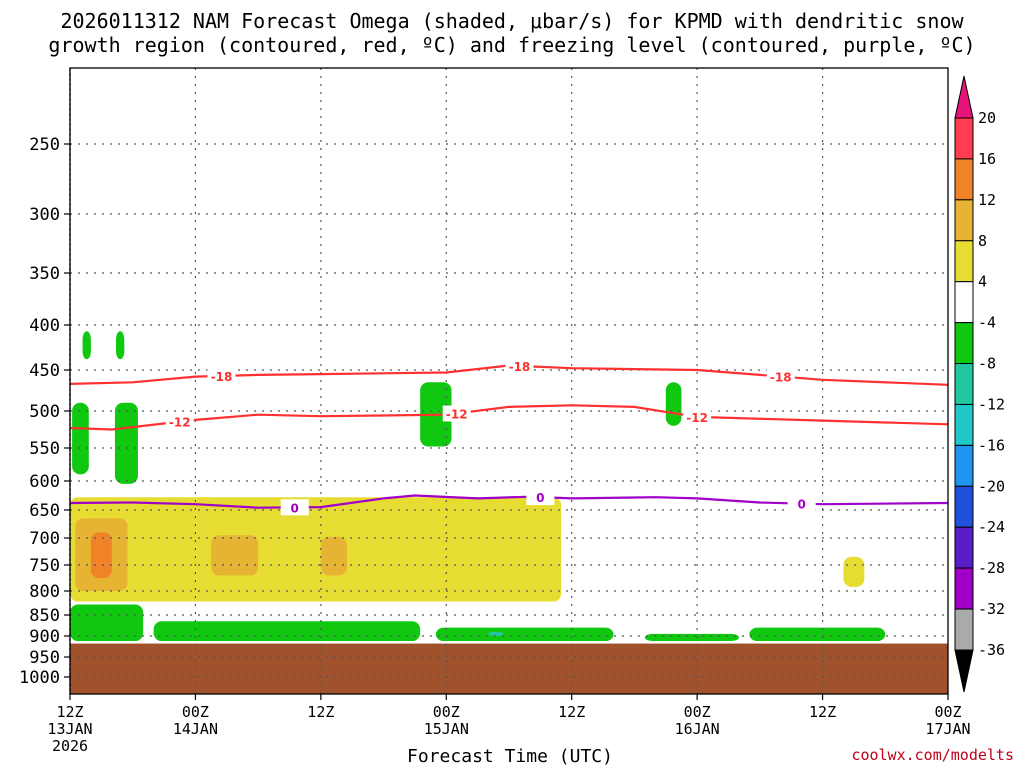 The height and width of the screenshot is (768, 1024). What do you see at coordinates (979, 384) in the screenshot?
I see `colorbar: 20 16 12 8 4 -4 -8 -12 -16 -20 -24 -28 -32 -36` at bounding box center [979, 384].